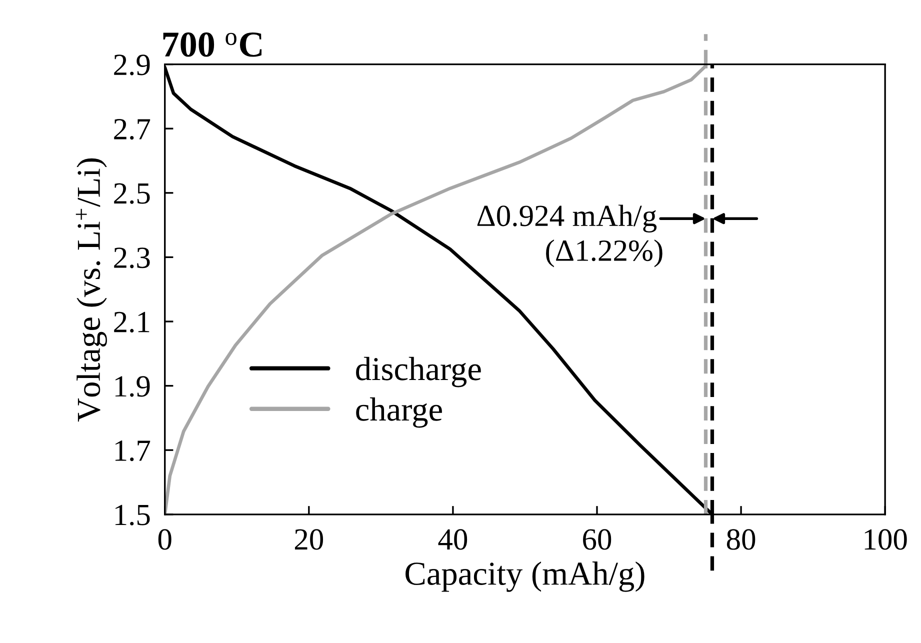  What do you see at coordinates (604, 253) in the screenshot?
I see `annotation: (Δ1.22%)` at bounding box center [604, 253].